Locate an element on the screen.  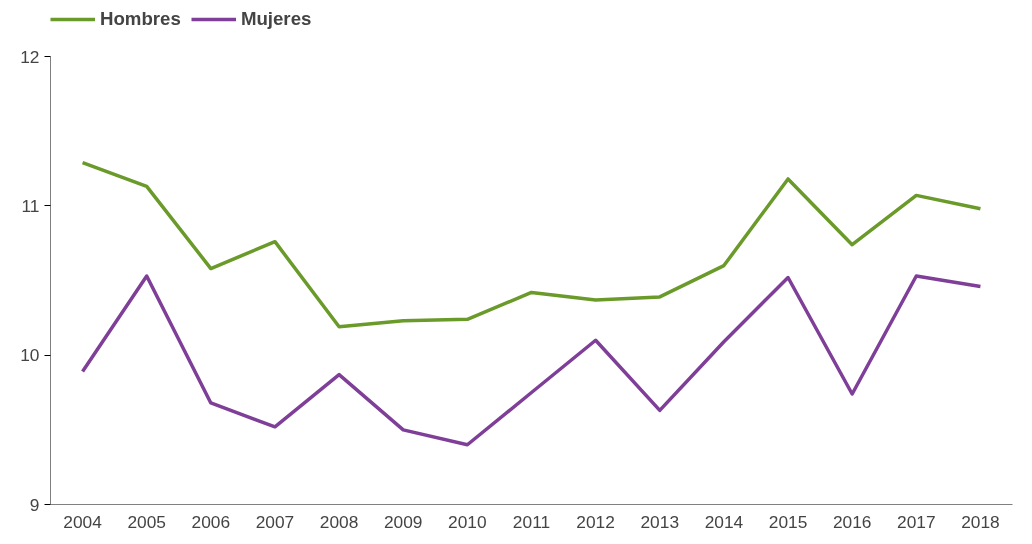
x-tick-label: 2010 is located at coordinates (467, 521).